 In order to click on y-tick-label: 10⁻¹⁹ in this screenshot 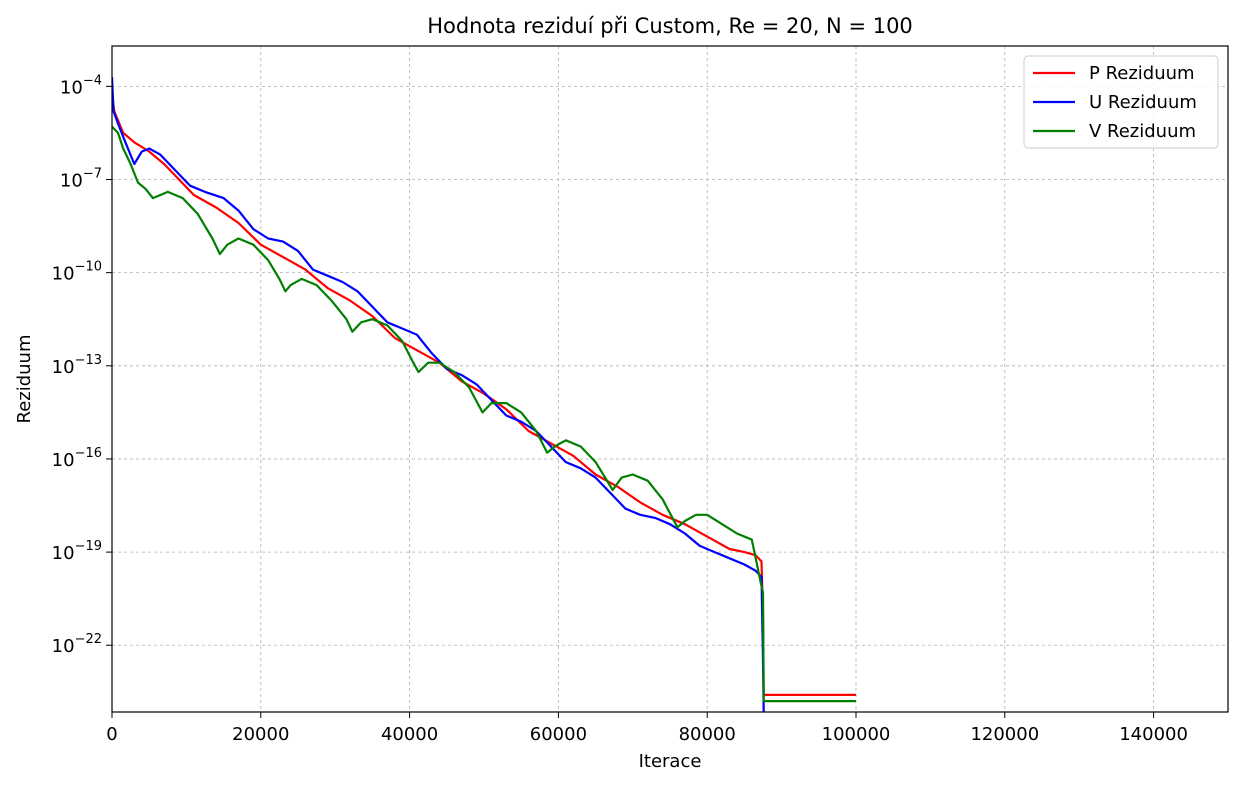, I will do `click(77, 551)`.